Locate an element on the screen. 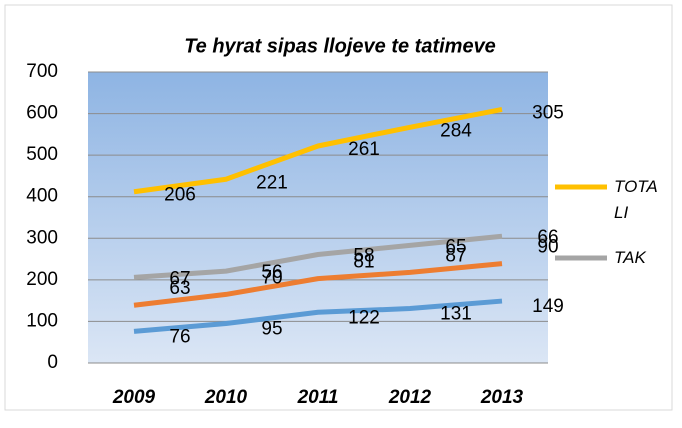 The height and width of the screenshot is (428, 682). x-tick-label: 2010 is located at coordinates (226, 397).